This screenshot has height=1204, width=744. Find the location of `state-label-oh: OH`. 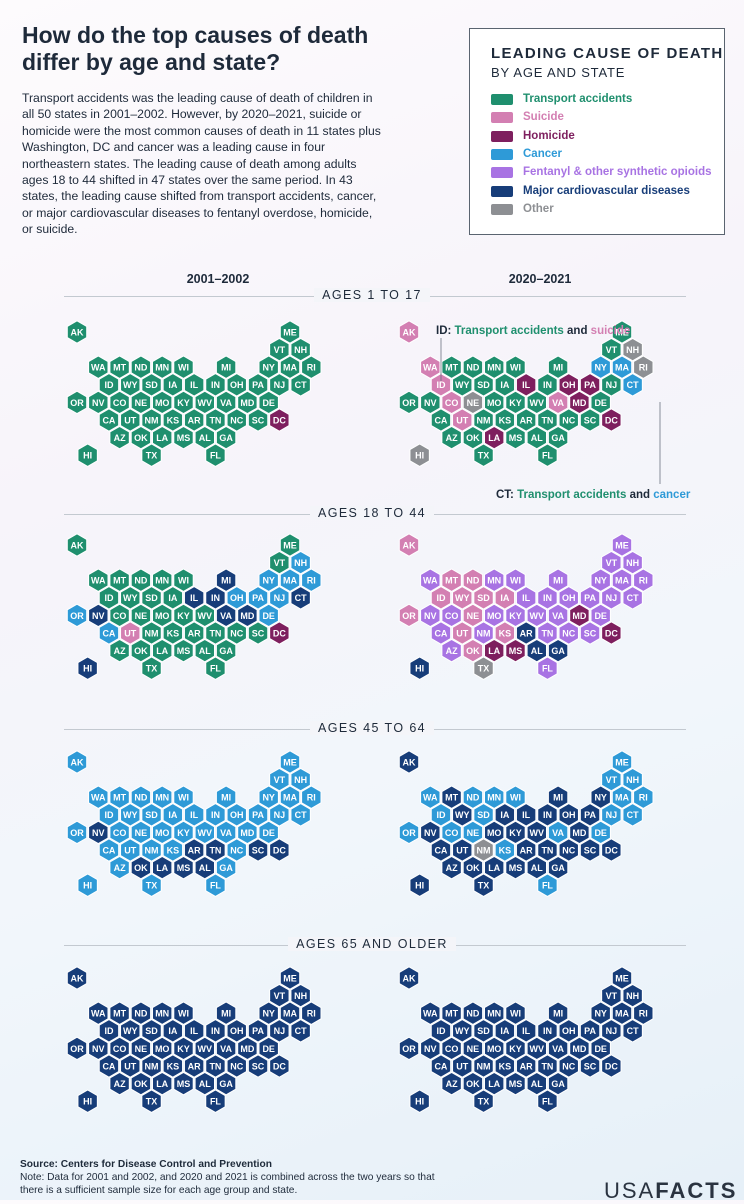

state-label-oh: OH is located at coordinates (237, 385).